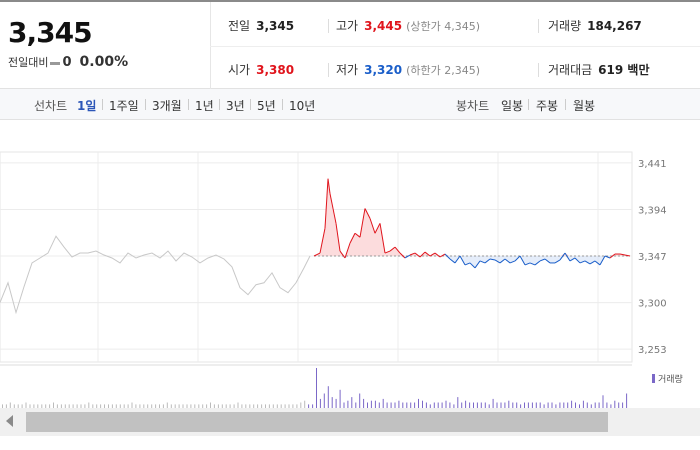  What do you see at coordinates (512, 106) in the screenshot?
I see `candle-daily: 일봉` at bounding box center [512, 106].